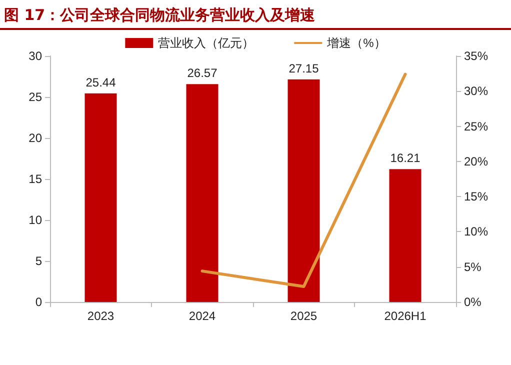  I want to click on data-label: 25.44, so click(101, 82).